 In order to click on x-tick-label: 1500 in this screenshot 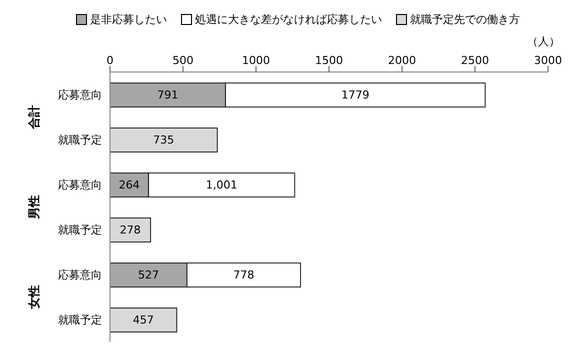, I will do `click(329, 60)`.